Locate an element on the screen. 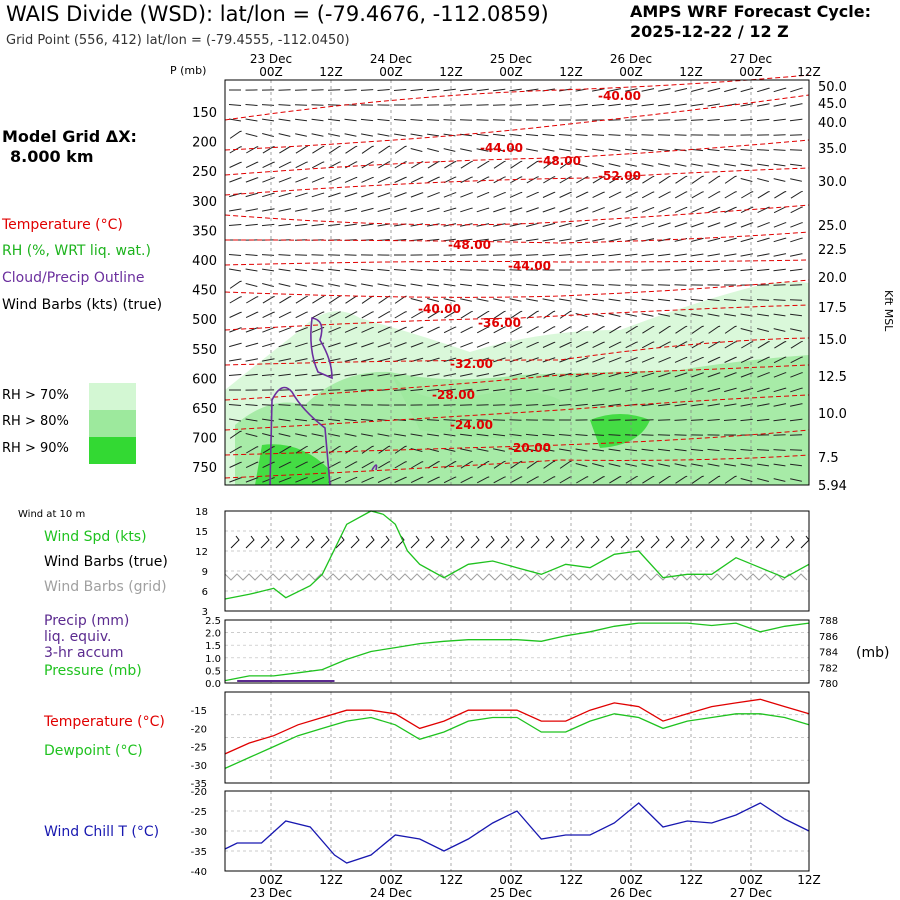 Image resolution: width=900 pixels, height=900 pixels. temperature-tick: -25 is located at coordinates (199, 748).